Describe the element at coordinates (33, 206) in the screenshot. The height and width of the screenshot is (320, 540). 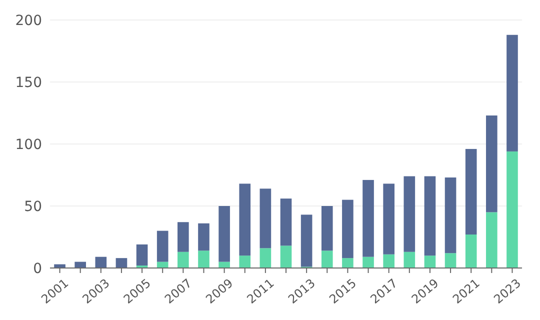
I see `y-tick-label: 50` at that location.